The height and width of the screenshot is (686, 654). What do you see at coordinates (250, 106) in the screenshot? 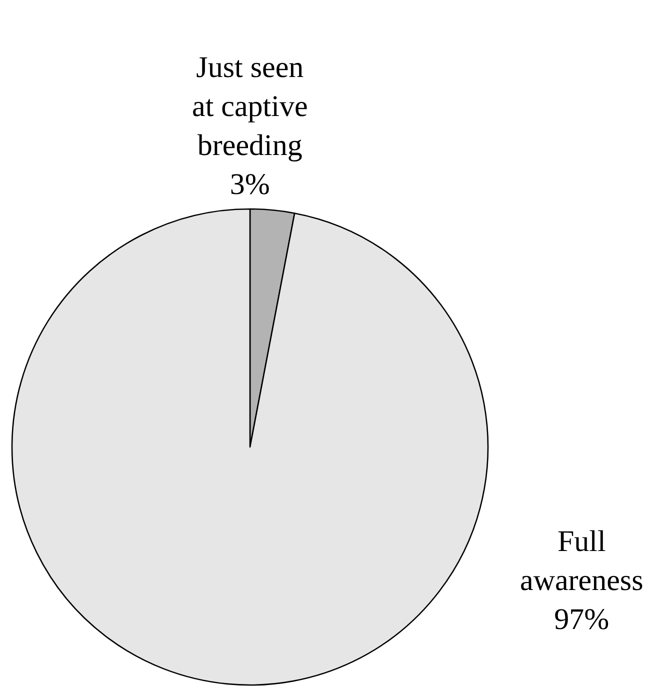
I see `slice-label: Just seen at captive breeding` at bounding box center [250, 106].